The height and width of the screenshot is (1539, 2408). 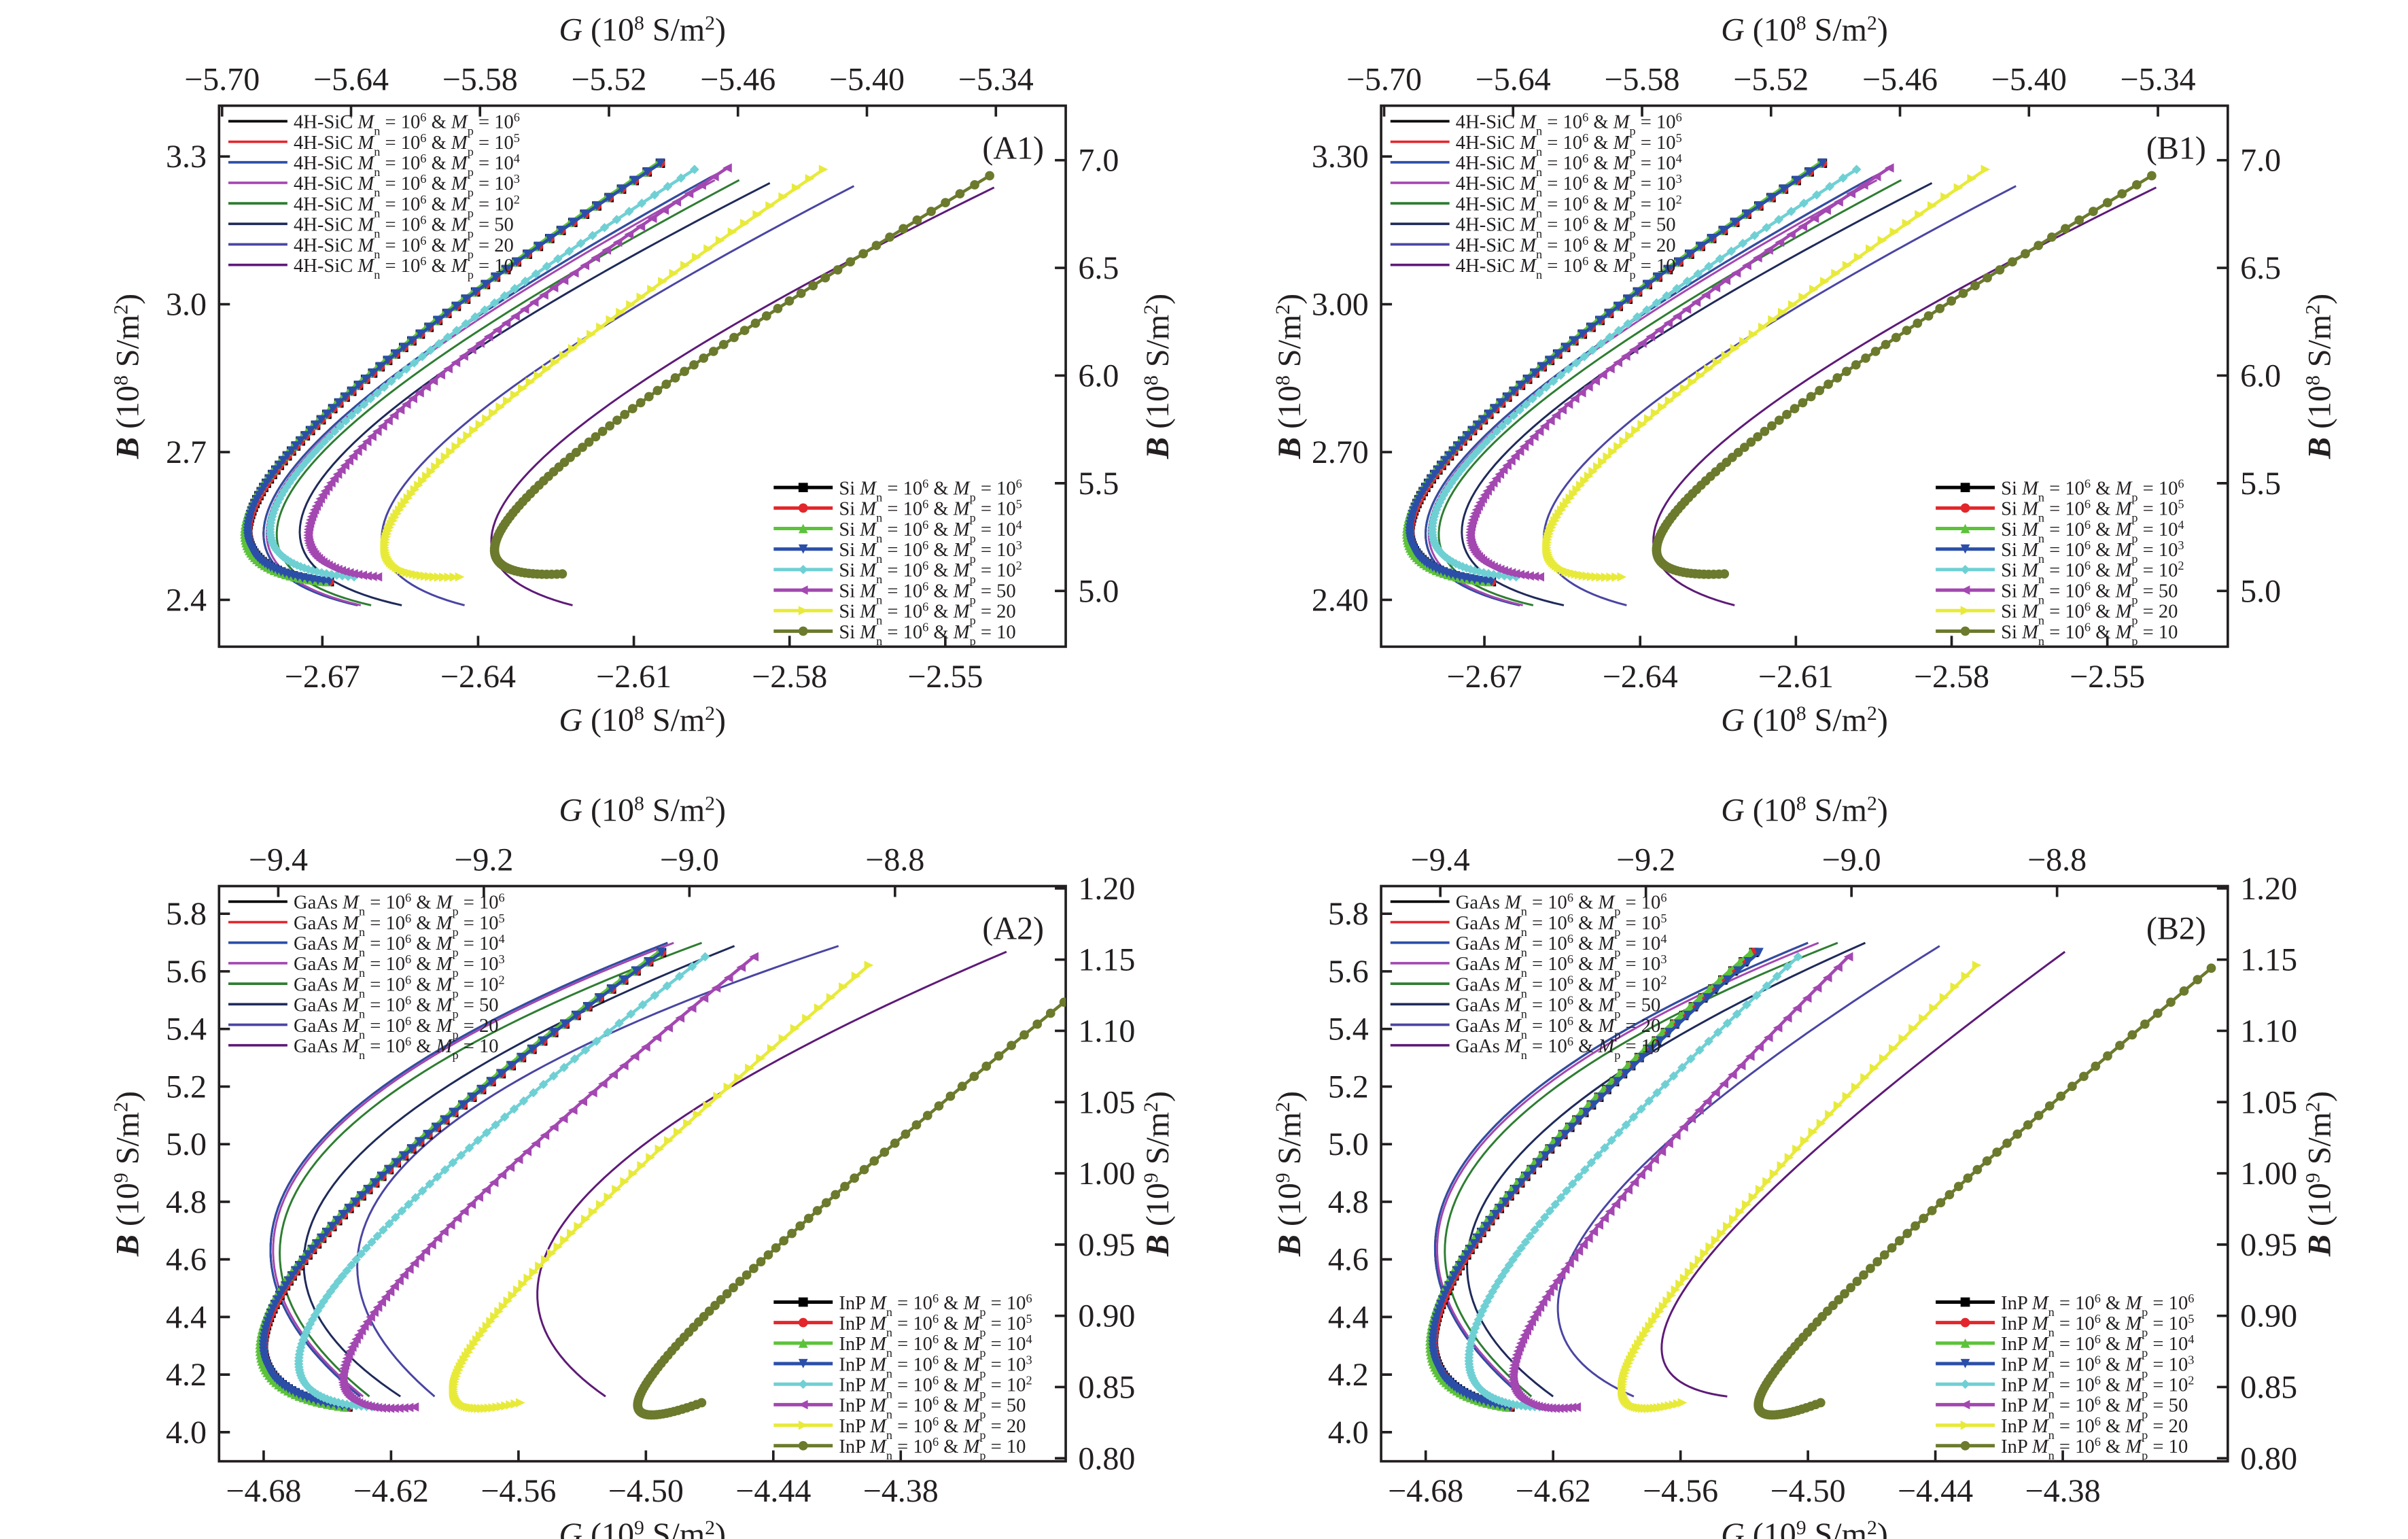 I want to click on legend-label-part: 5, so click(x=517, y=138).